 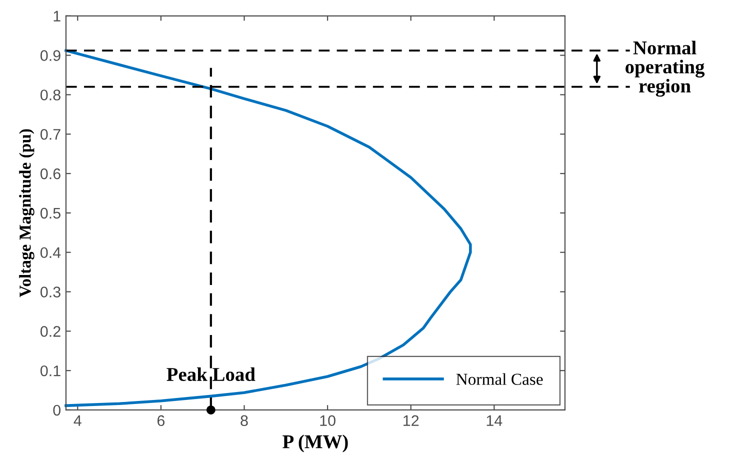 I want to click on y-tick-label: 0.2, so click(x=50, y=331).